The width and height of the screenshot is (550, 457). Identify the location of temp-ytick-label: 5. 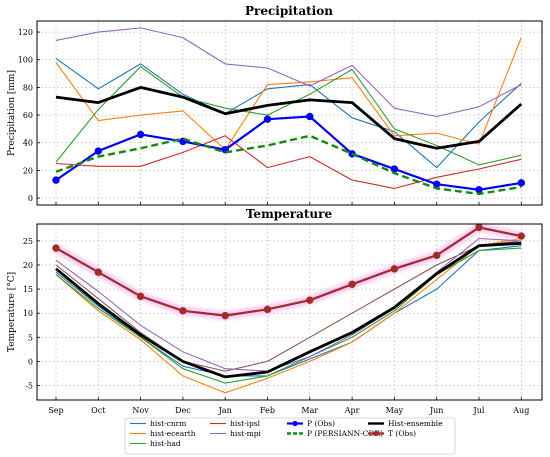
(30, 337).